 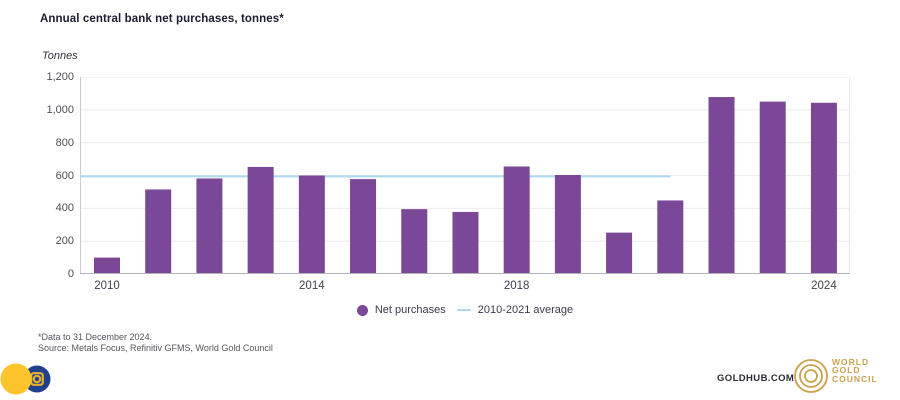 What do you see at coordinates (811, 376) in the screenshot?
I see `world-gold-council-logo-icon` at bounding box center [811, 376].